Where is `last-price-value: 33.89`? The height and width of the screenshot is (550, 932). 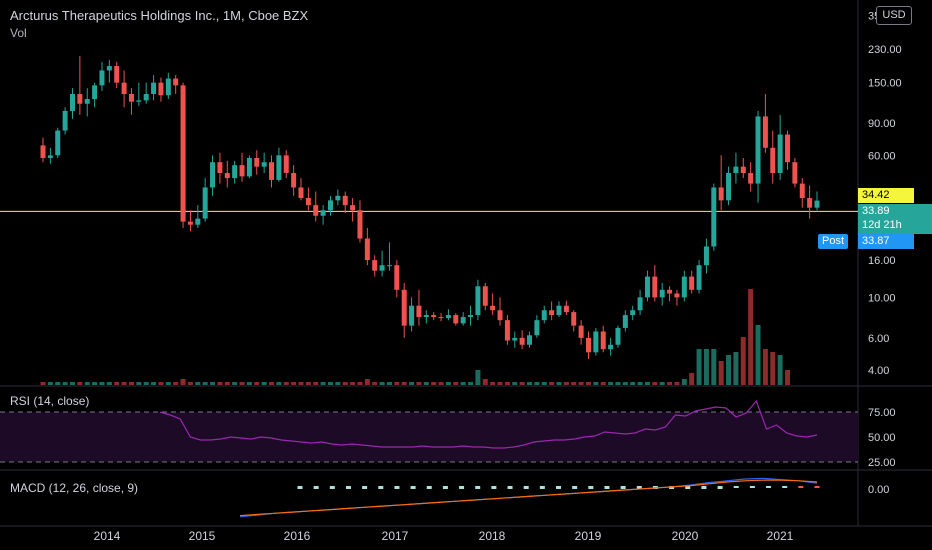
last-price-value: 33.89 is located at coordinates (876, 211).